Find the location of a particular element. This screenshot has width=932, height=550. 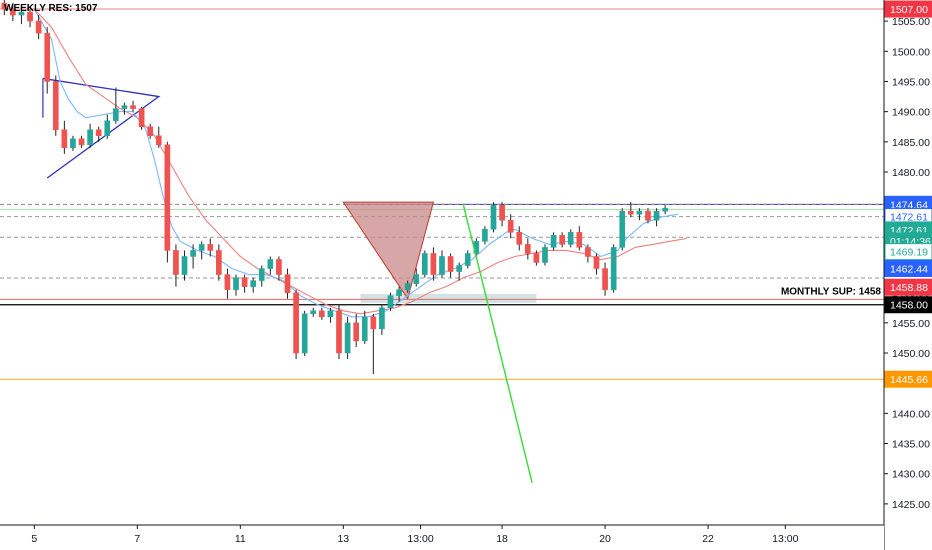

triangle-pattern-lines is located at coordinates (101, 128).